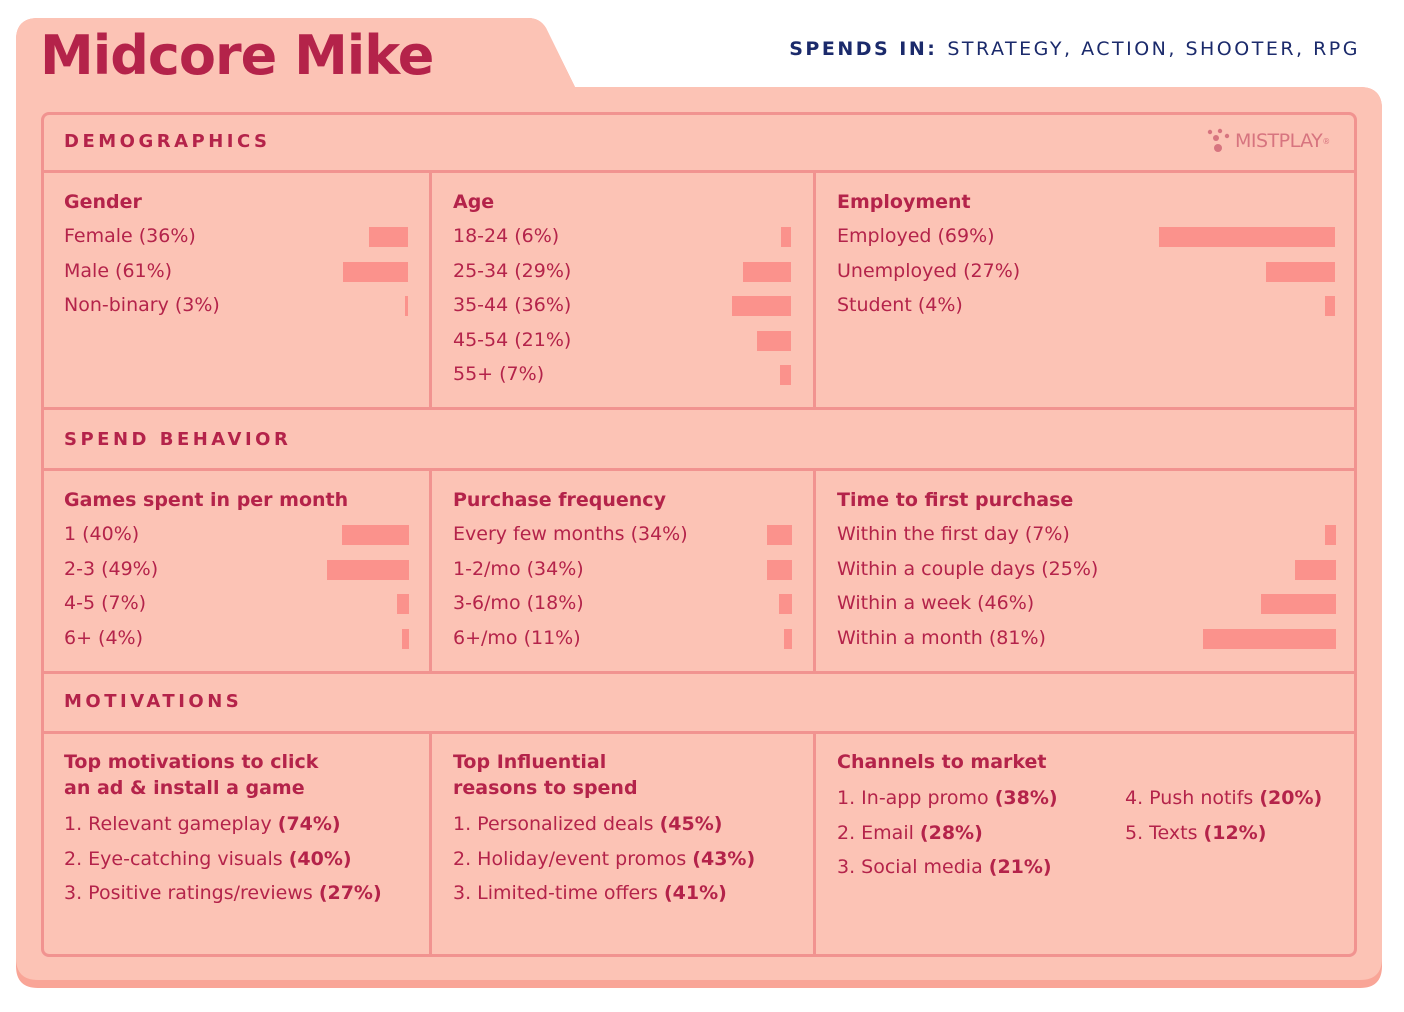 The image size is (1404, 1012). Describe the element at coordinates (118, 270) in the screenshot. I see `item-label: Male (61%)` at that location.